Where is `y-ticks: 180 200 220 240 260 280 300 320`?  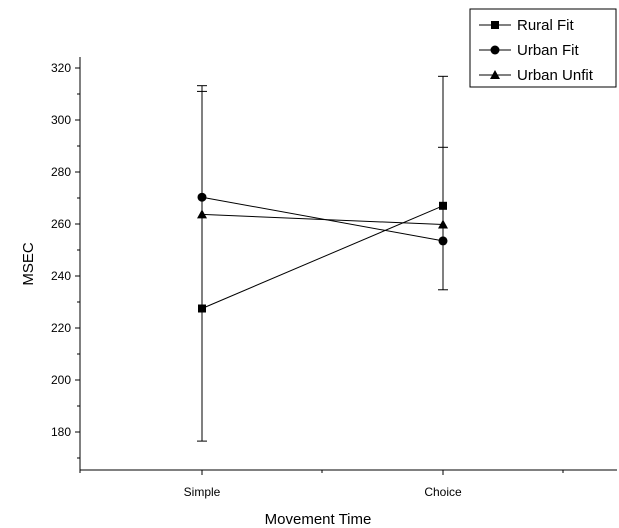
y-ticks: 180 200 220 240 260 280 300 320 is located at coordinates (65, 260).